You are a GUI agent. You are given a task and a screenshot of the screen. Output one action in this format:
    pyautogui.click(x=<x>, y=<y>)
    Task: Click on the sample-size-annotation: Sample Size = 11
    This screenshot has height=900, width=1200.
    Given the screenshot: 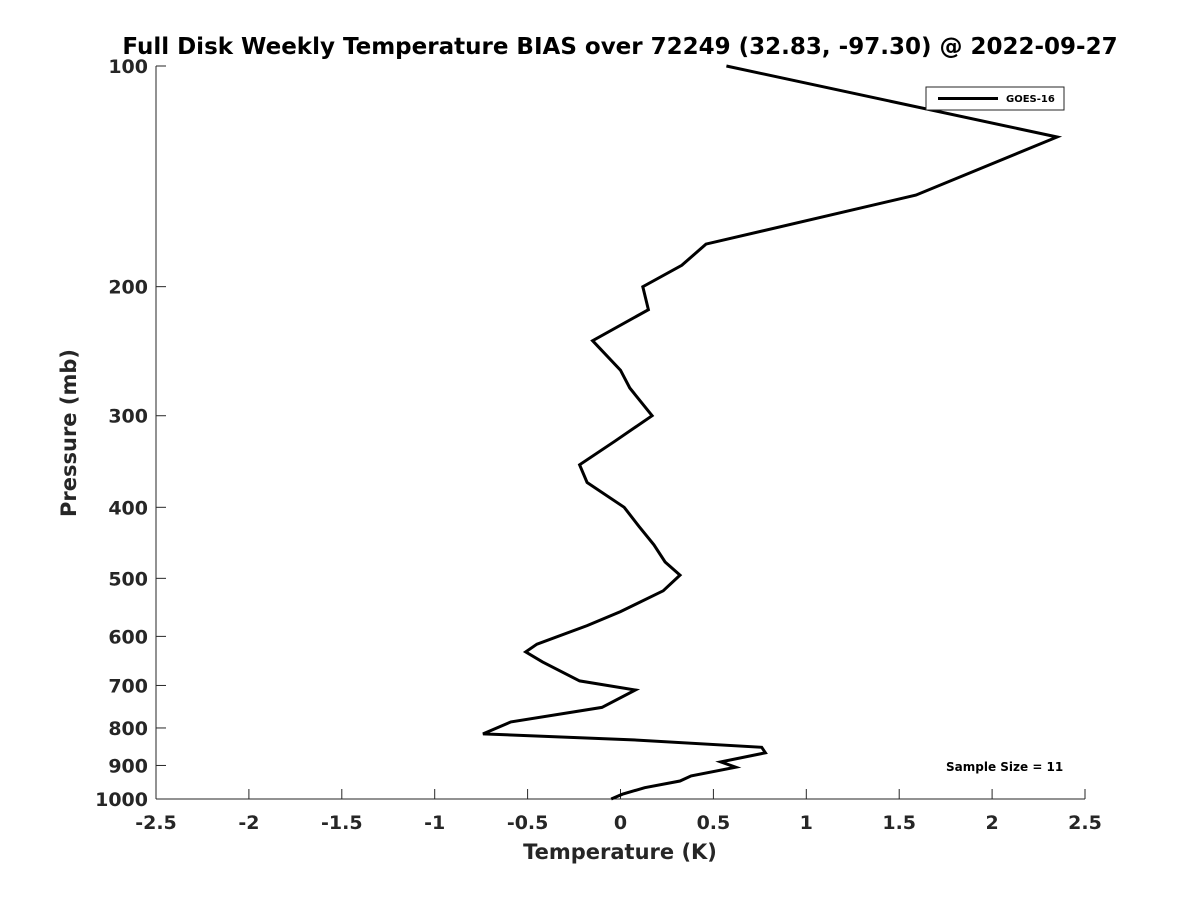 What is the action you would take?
    pyautogui.click(x=1004, y=767)
    